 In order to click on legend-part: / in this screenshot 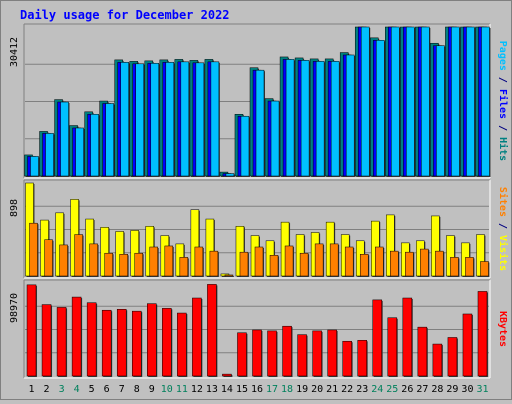, I will do `click(502, 226)`.